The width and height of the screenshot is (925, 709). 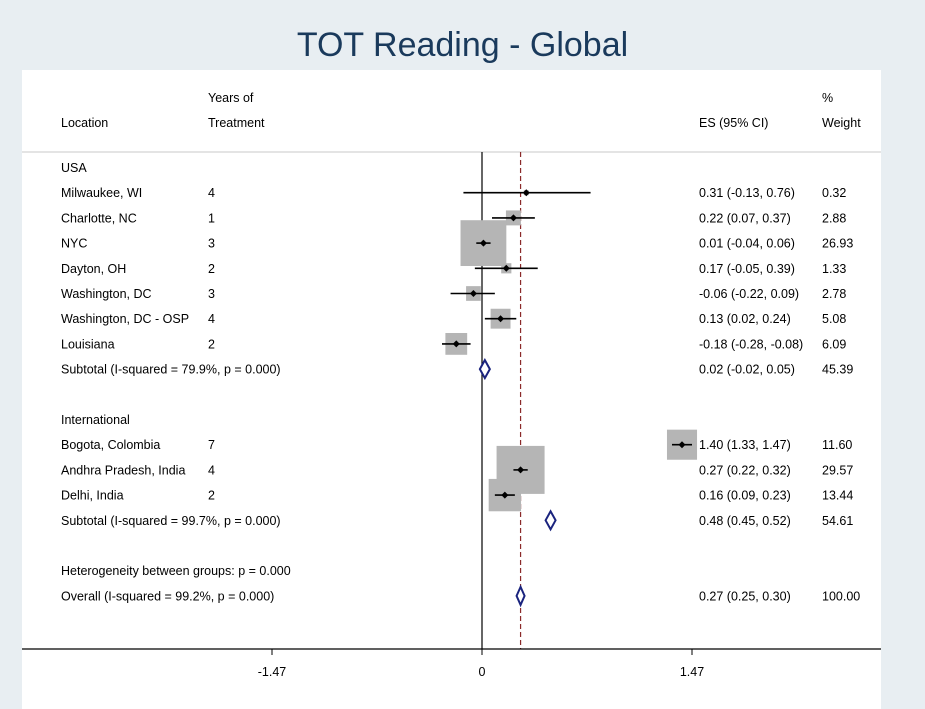 I want to click on x-tick-label: -1.47, so click(x=272, y=672).